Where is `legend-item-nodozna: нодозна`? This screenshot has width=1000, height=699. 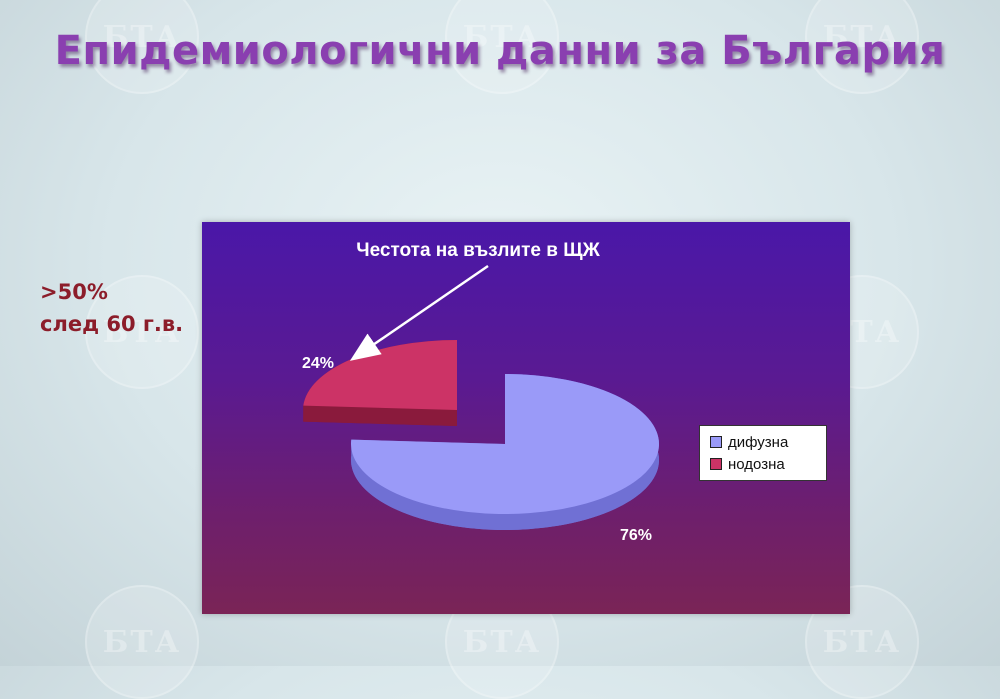
legend-item-nodozna: нодозна is located at coordinates (768, 464).